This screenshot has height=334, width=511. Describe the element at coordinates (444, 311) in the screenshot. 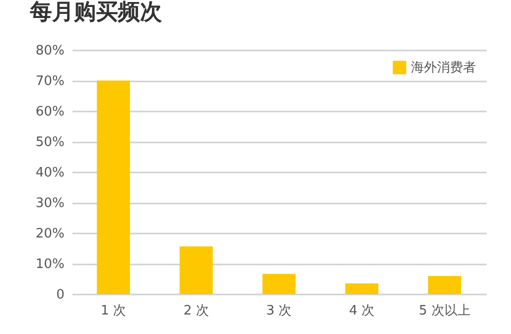

I see `x-tick-label: 5 次以上` at that location.